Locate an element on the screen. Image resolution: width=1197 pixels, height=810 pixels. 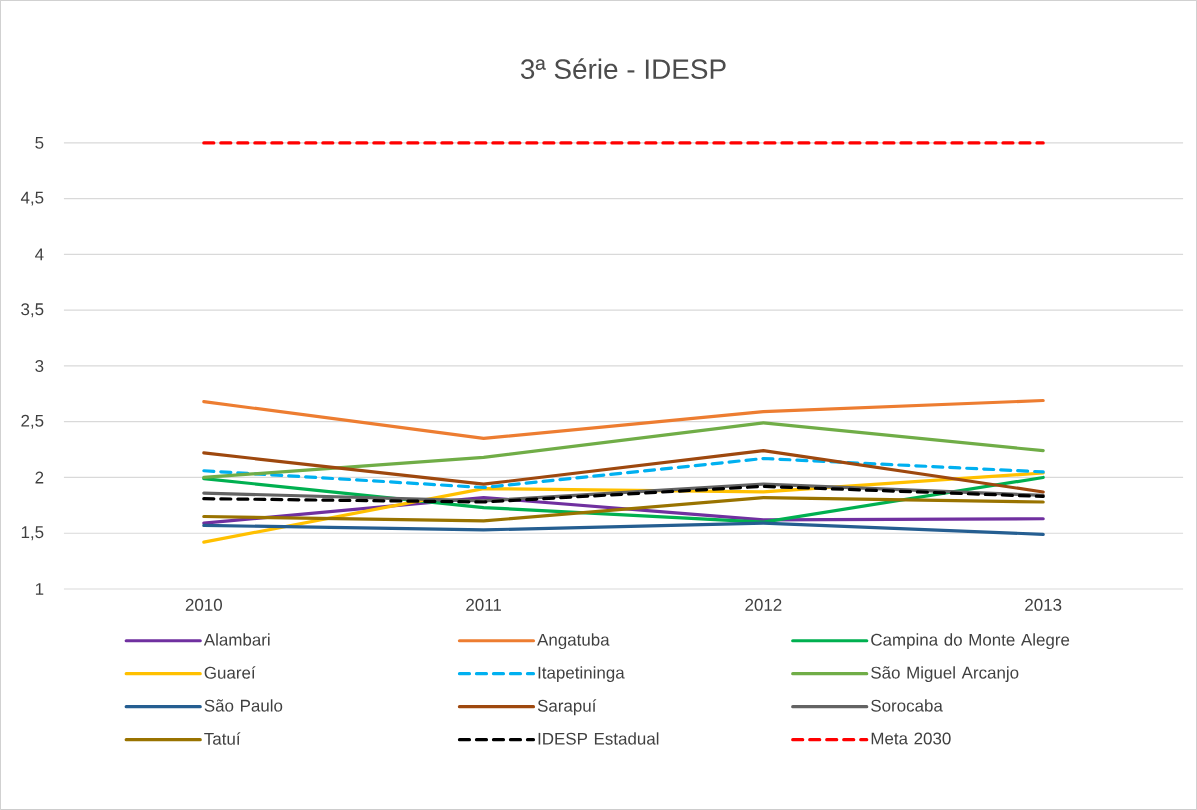
legend-label: Sorocaba is located at coordinates (907, 705).